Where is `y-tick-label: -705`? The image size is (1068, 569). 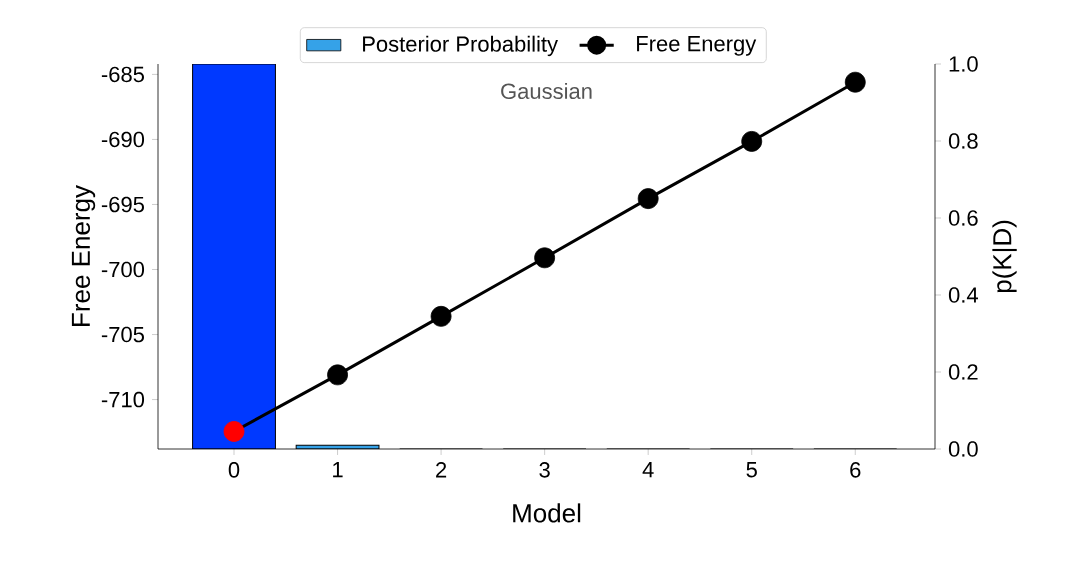
y-tick-label: -705 is located at coordinates (122, 334).